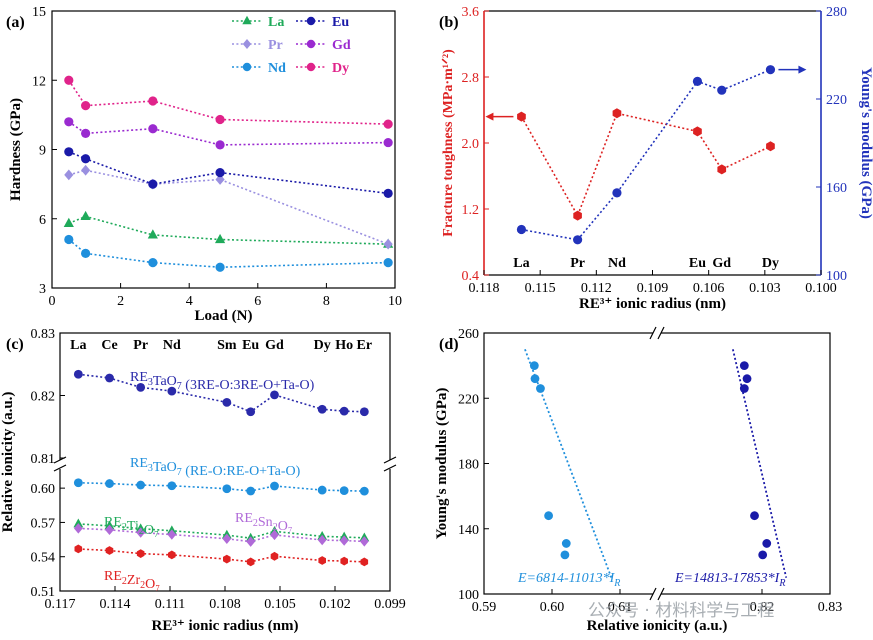 The image size is (873, 640). Describe the element at coordinates (468, 399) in the screenshot. I see `panel-d-ytick-label: 220` at that location.